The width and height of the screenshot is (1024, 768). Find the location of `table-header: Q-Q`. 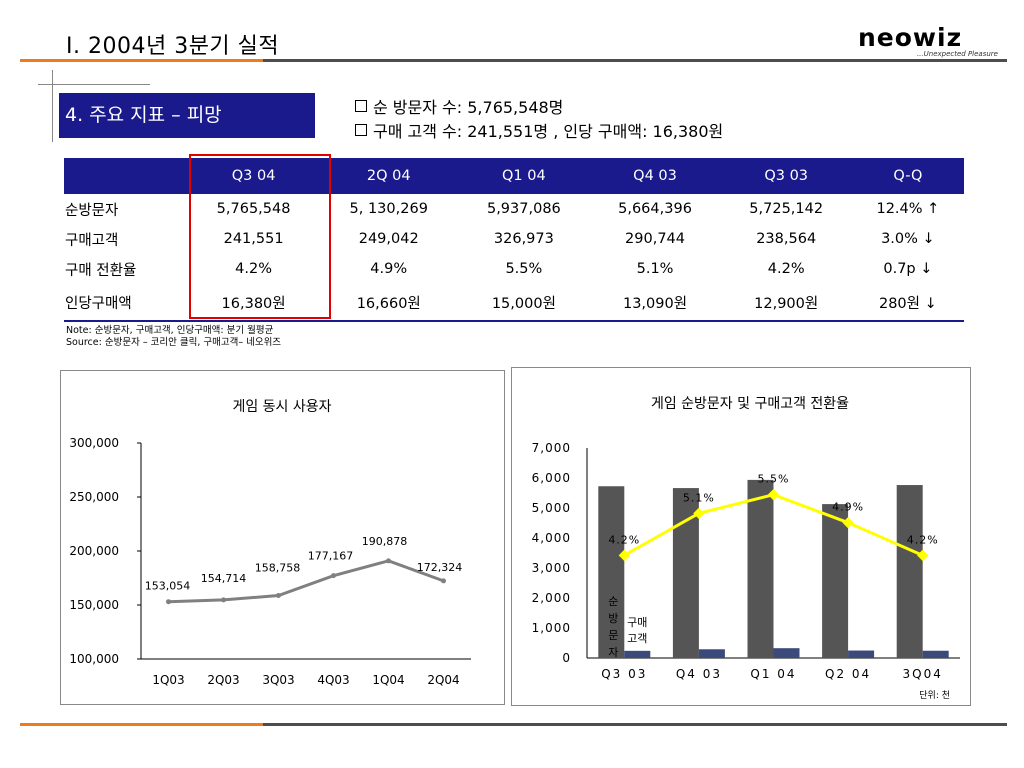

table-header: Q-Q is located at coordinates (907, 176).